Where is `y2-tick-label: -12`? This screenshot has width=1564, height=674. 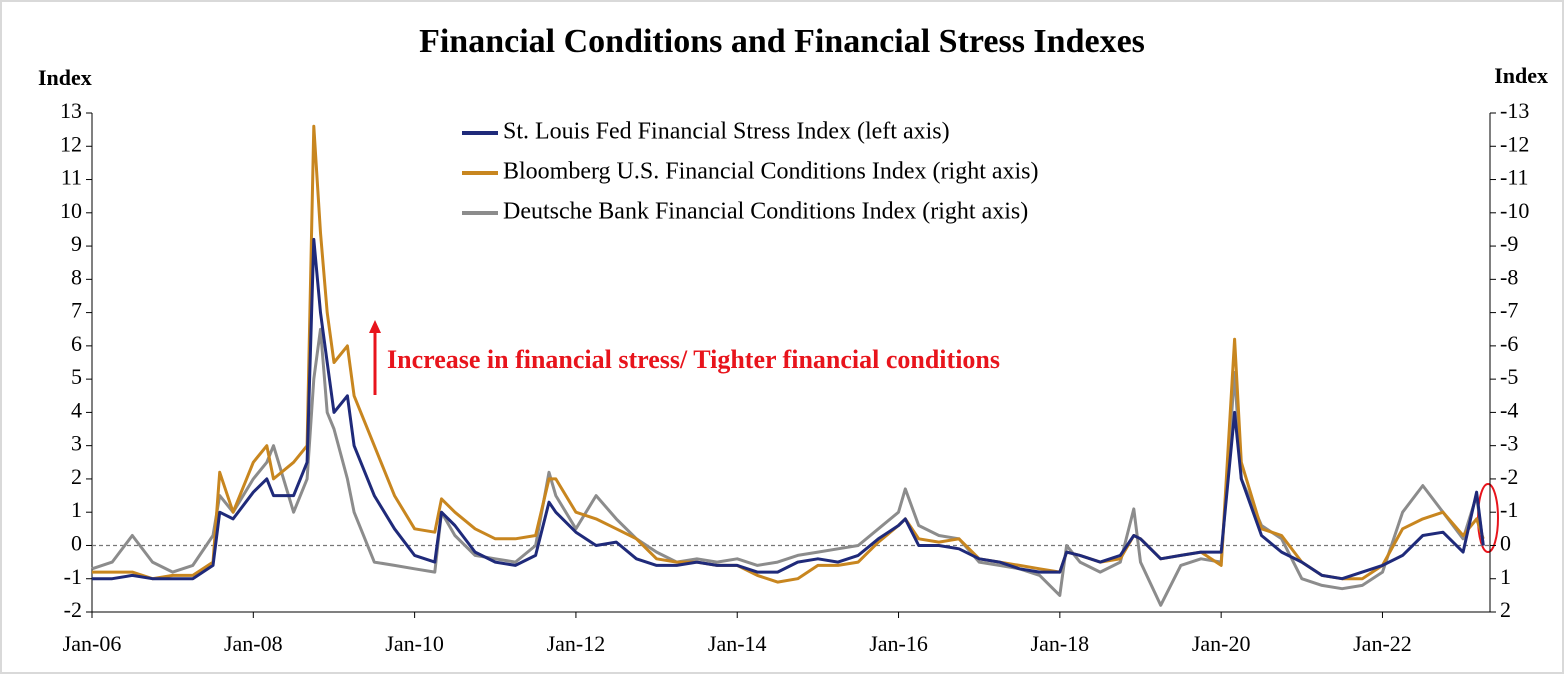
y2-tick-label: -12 is located at coordinates (1514, 143).